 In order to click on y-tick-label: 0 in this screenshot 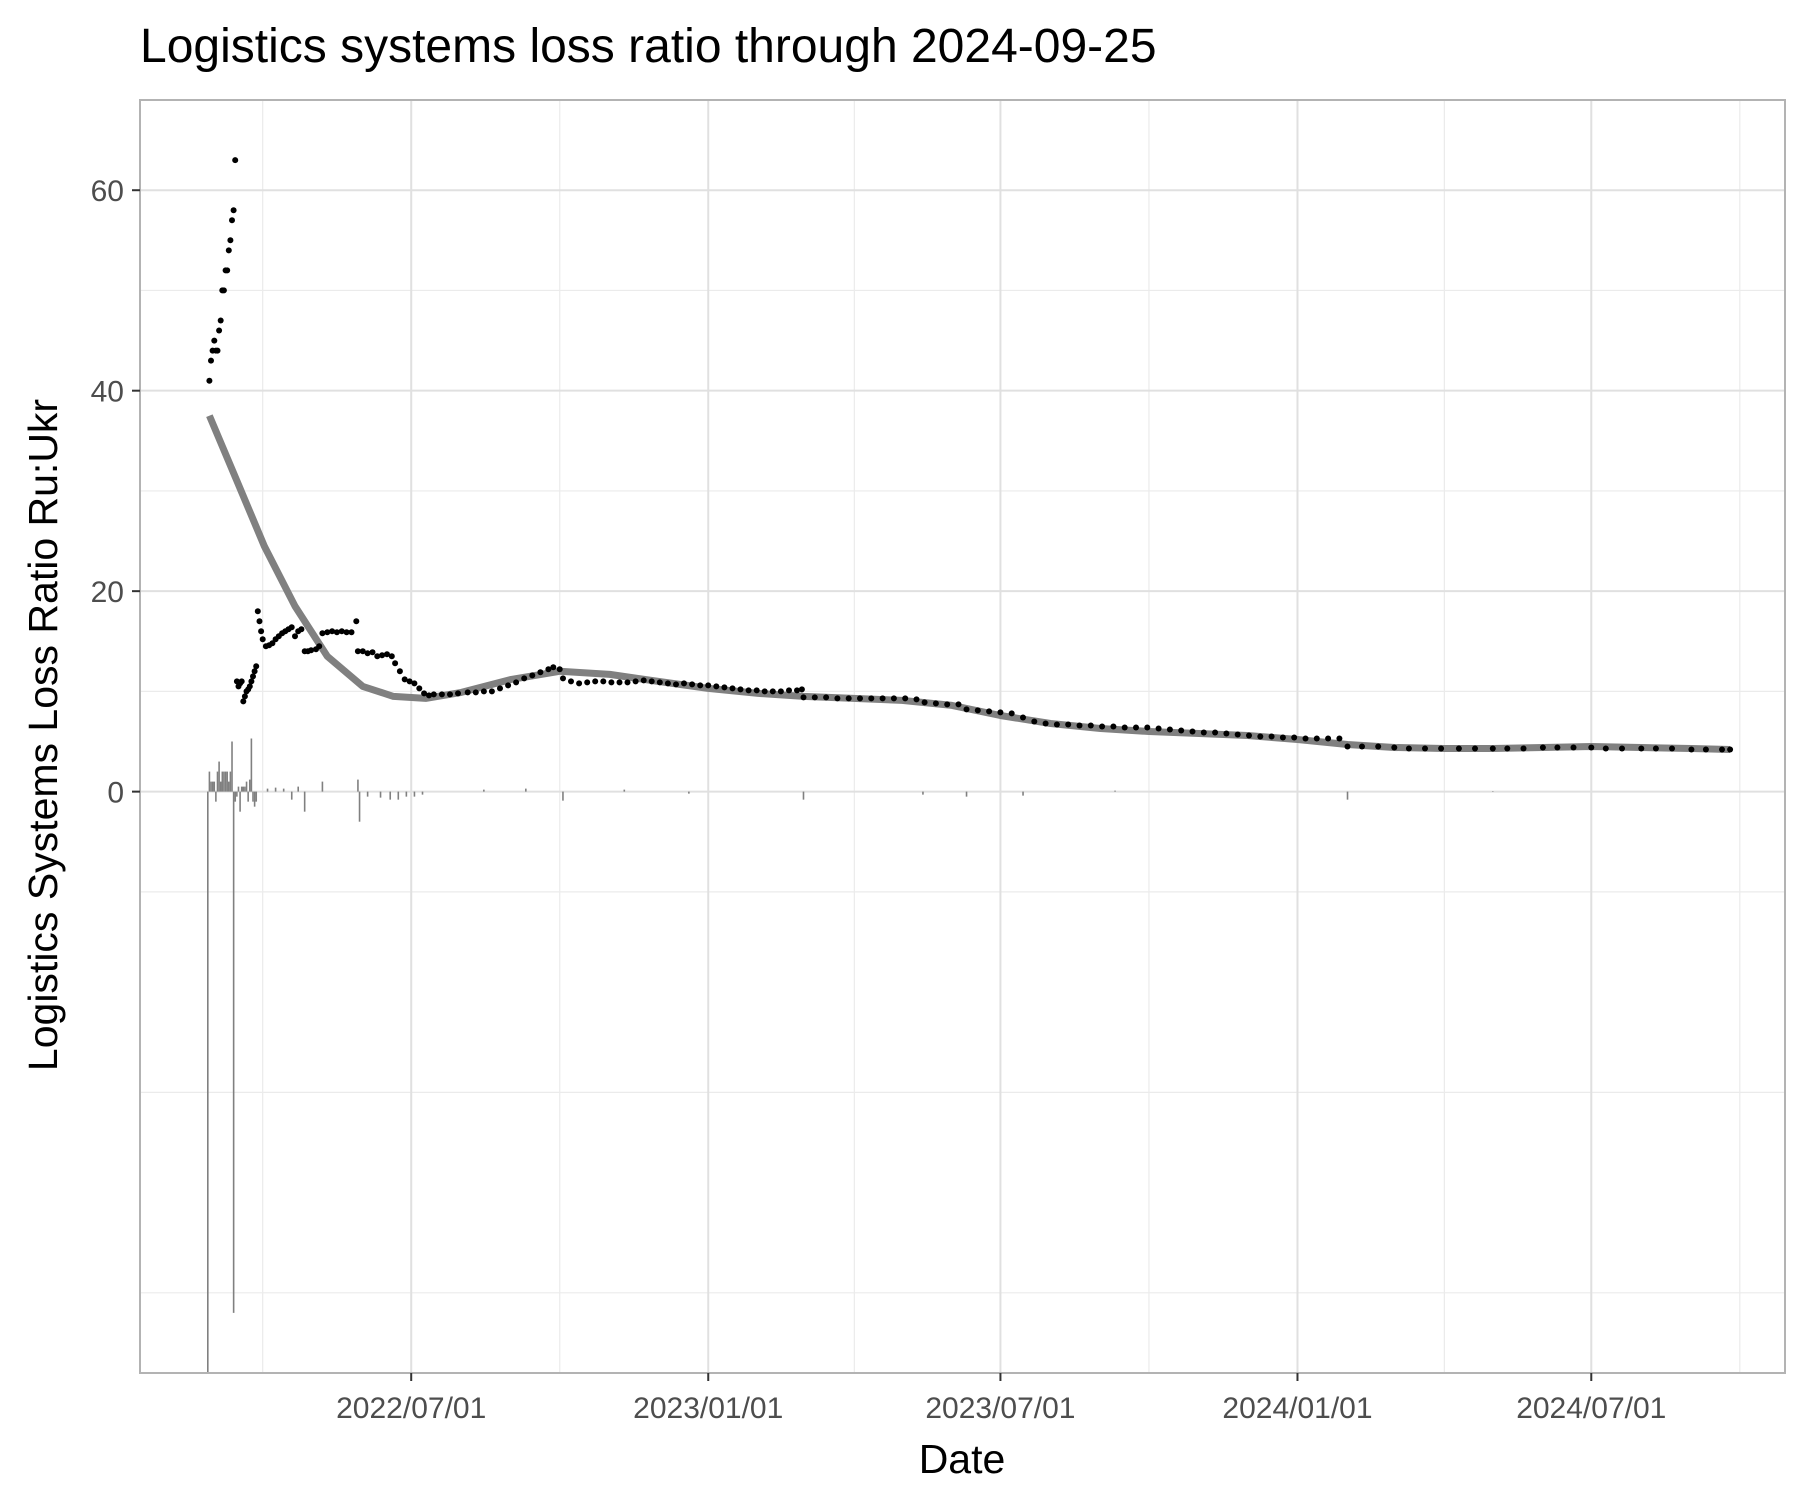, I will do `click(115, 793)`.